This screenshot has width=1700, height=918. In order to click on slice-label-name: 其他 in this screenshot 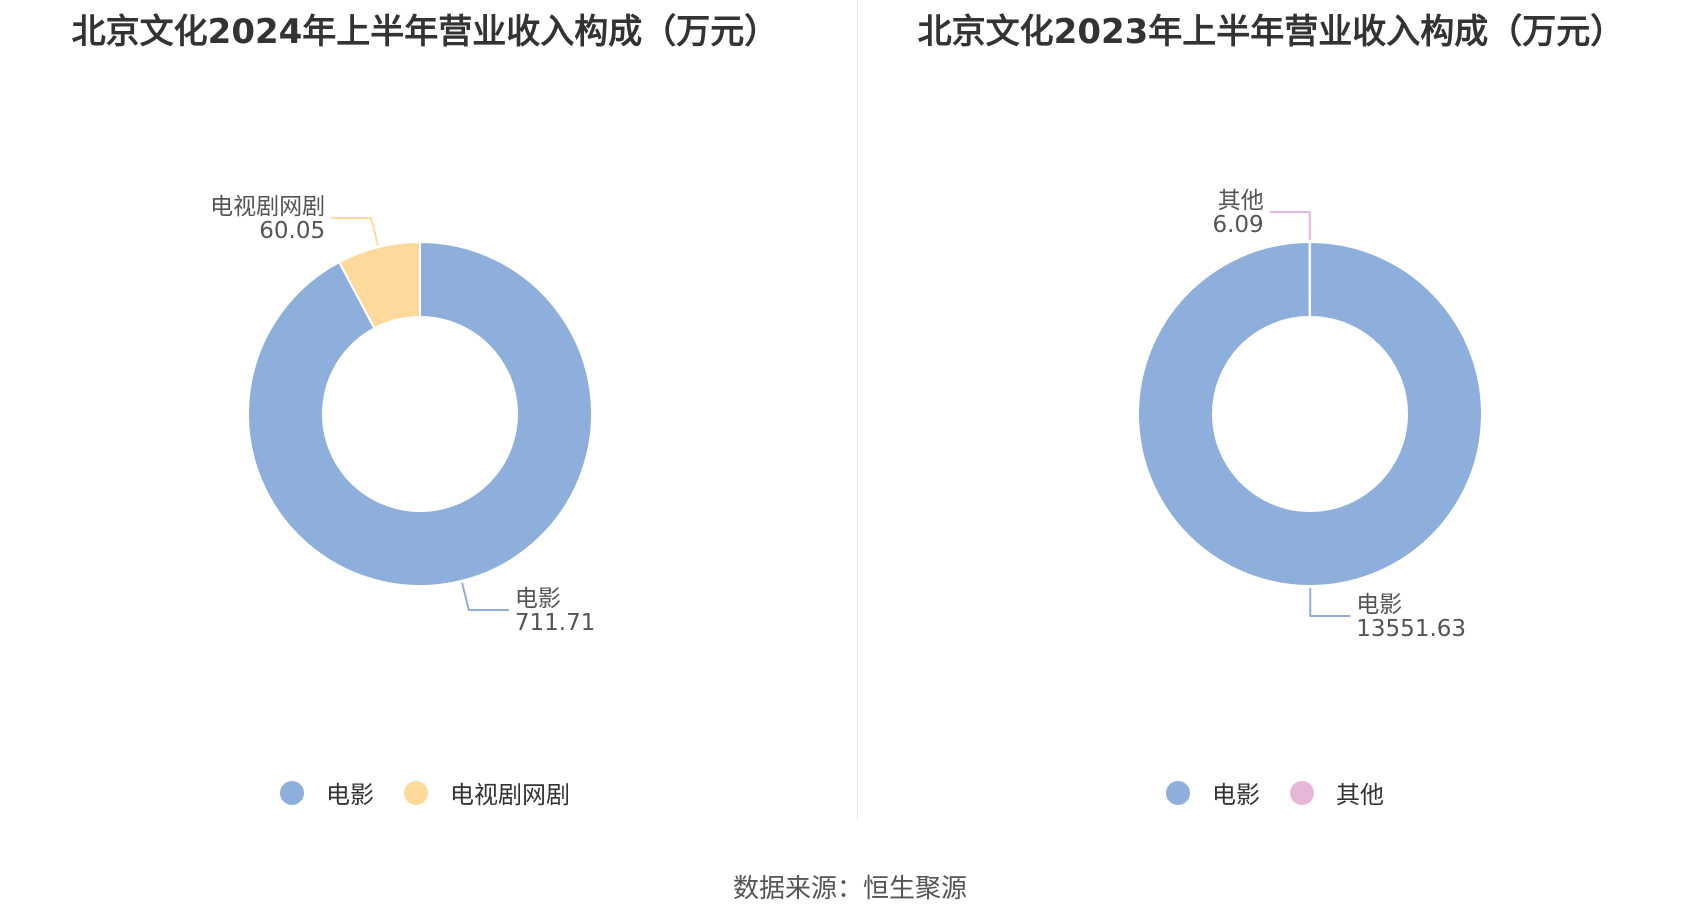, I will do `click(1241, 201)`.